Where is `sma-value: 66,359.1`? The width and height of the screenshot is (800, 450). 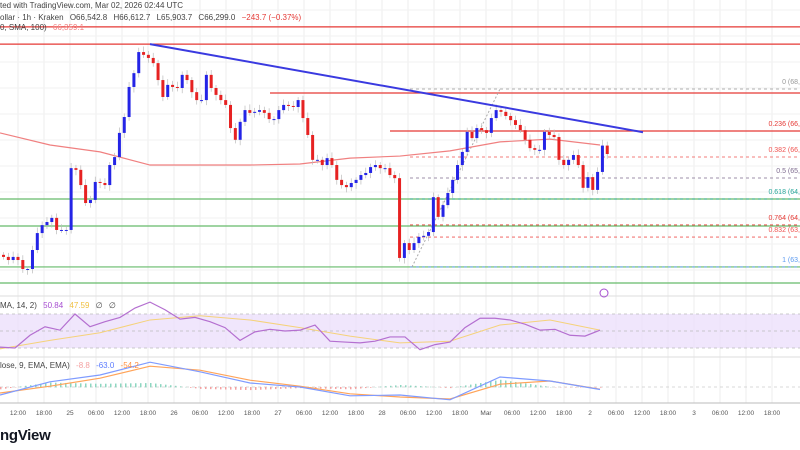 sma-value: 66,359.1 is located at coordinates (68, 27).